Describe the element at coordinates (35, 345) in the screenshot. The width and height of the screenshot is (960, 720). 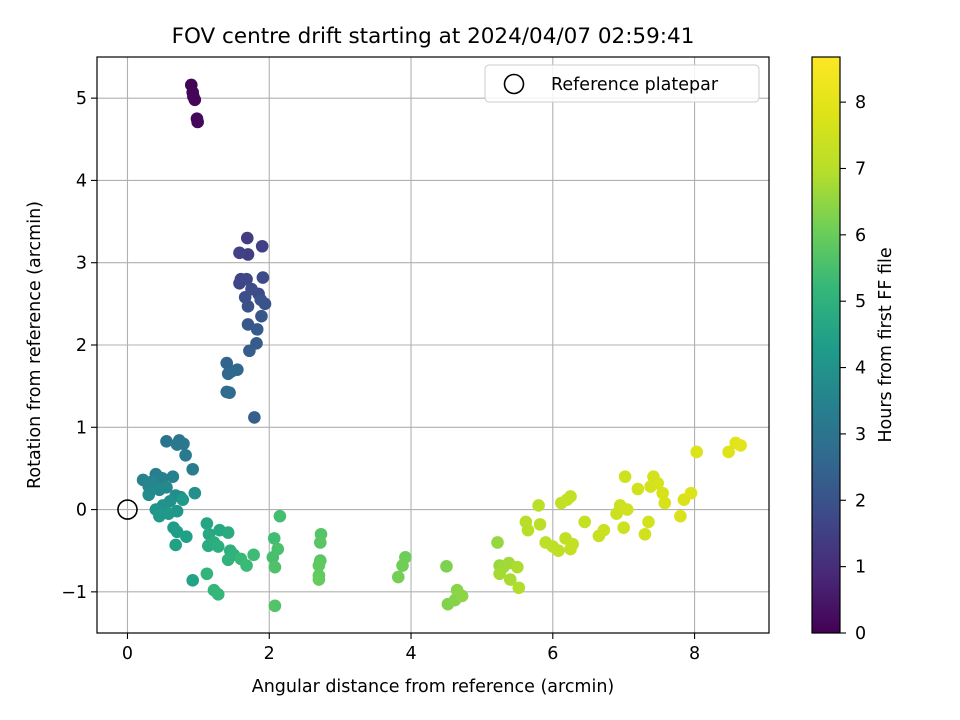
I see `y-axis-label: Rotation from reference (arcmin)` at that location.